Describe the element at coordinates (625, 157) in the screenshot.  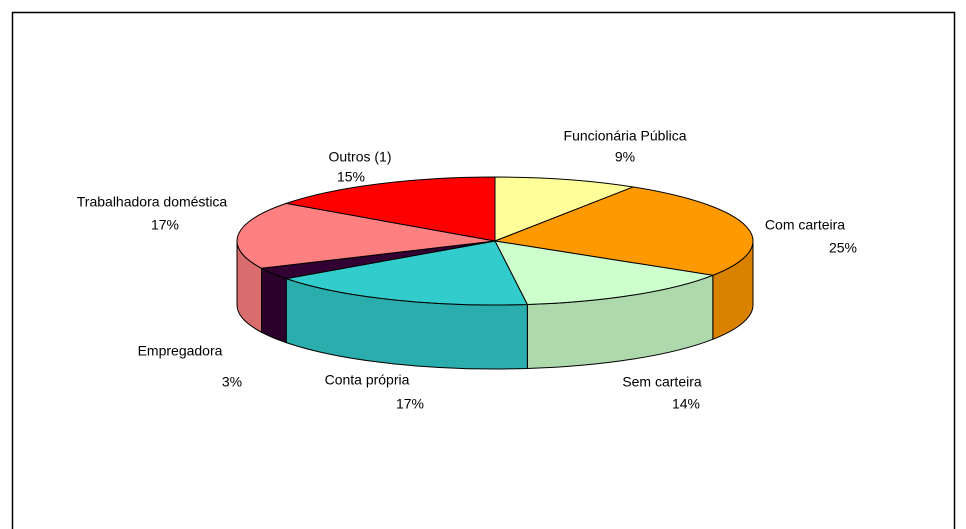
I see `slice-value-label: 9%` at that location.